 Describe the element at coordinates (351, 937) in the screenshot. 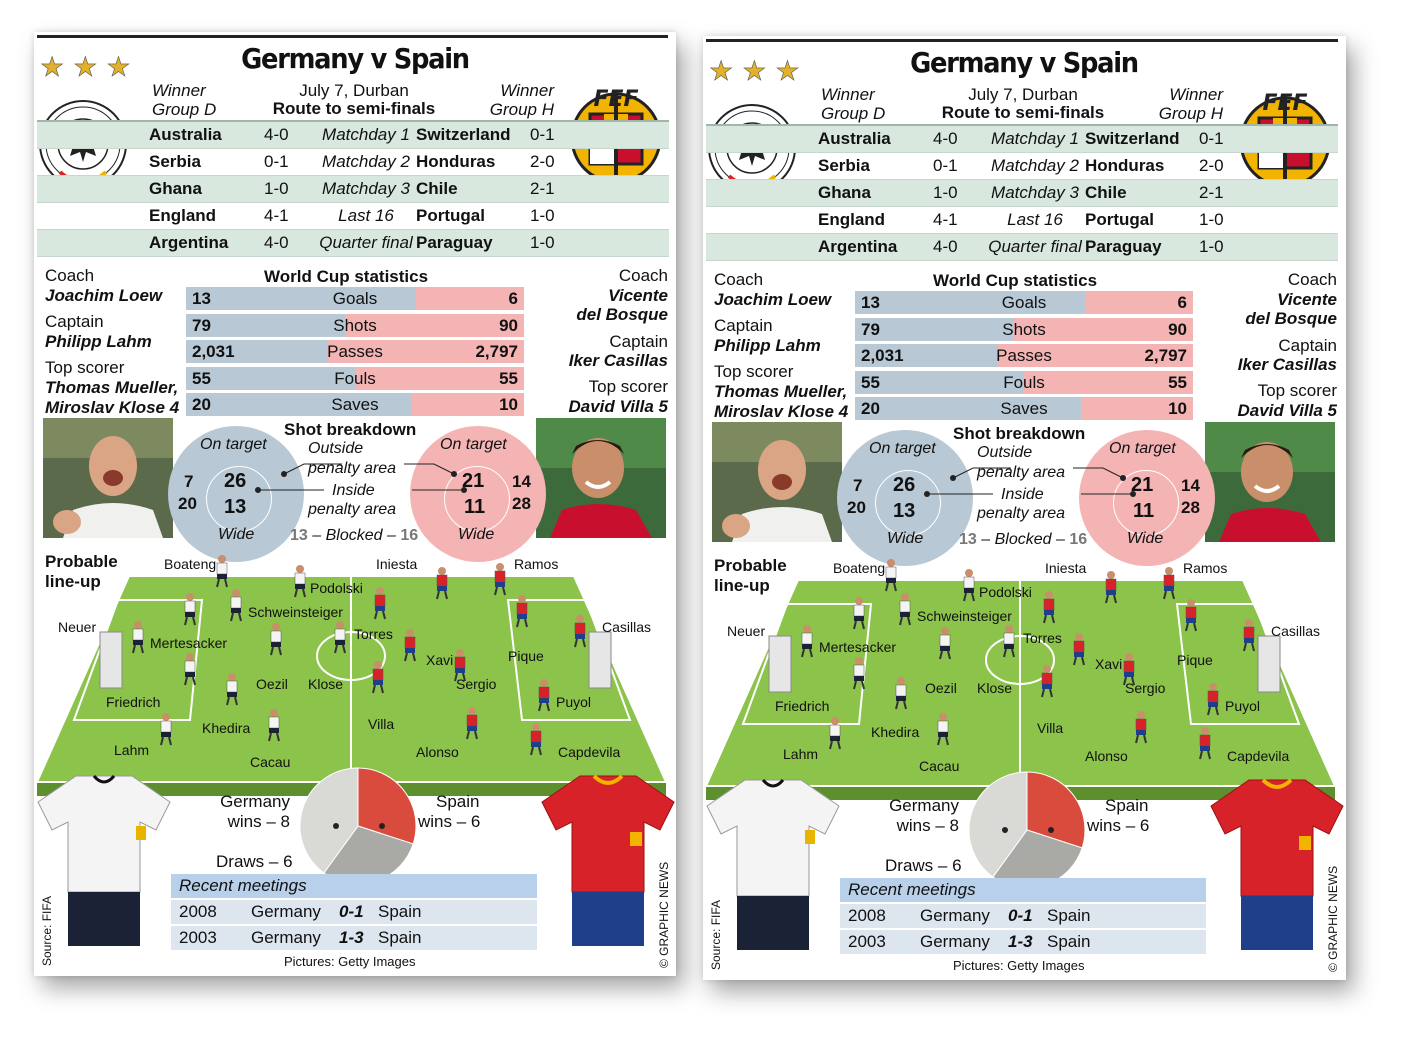

I see `meeting-score: 1-3` at that location.